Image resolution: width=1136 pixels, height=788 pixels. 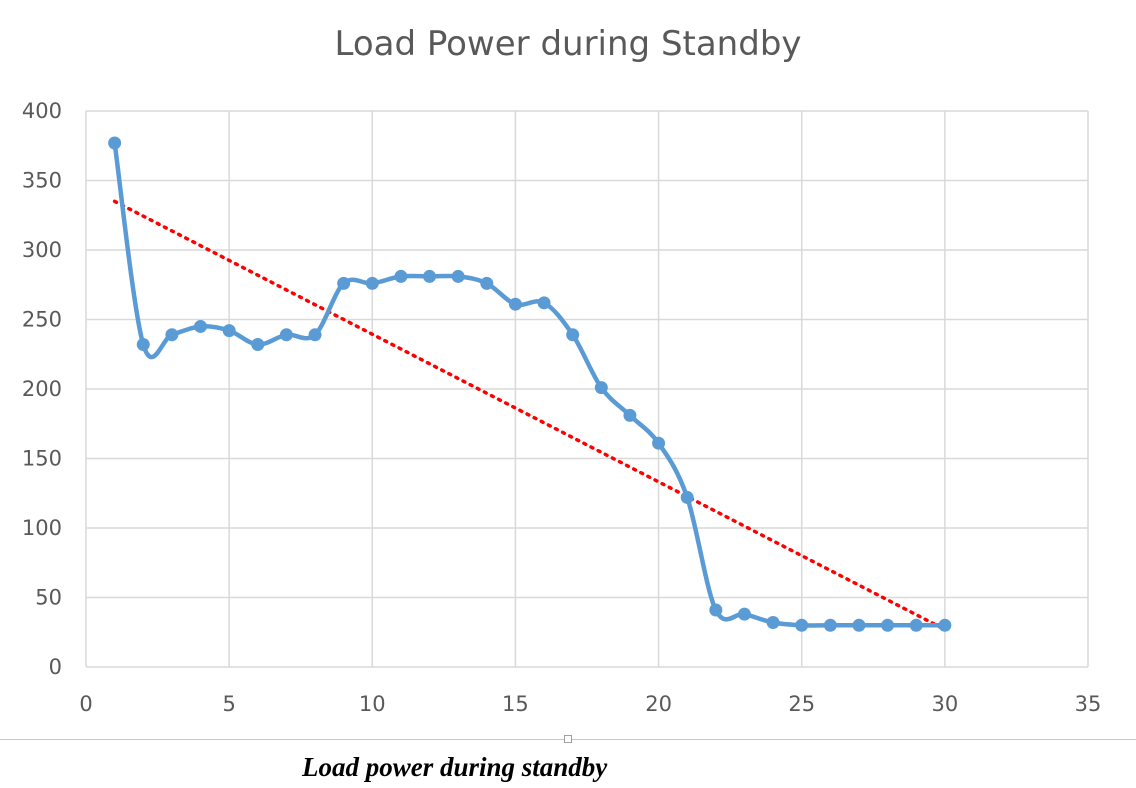 I want to click on x-tick-label: 35, so click(x=1088, y=704).